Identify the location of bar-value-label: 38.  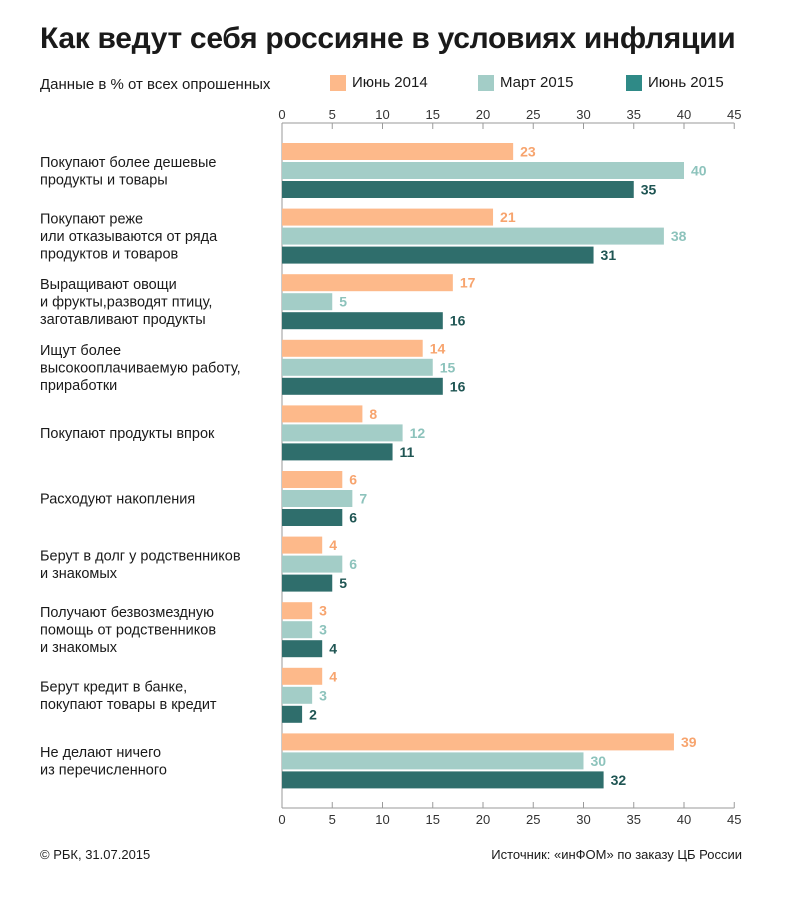
(679, 236).